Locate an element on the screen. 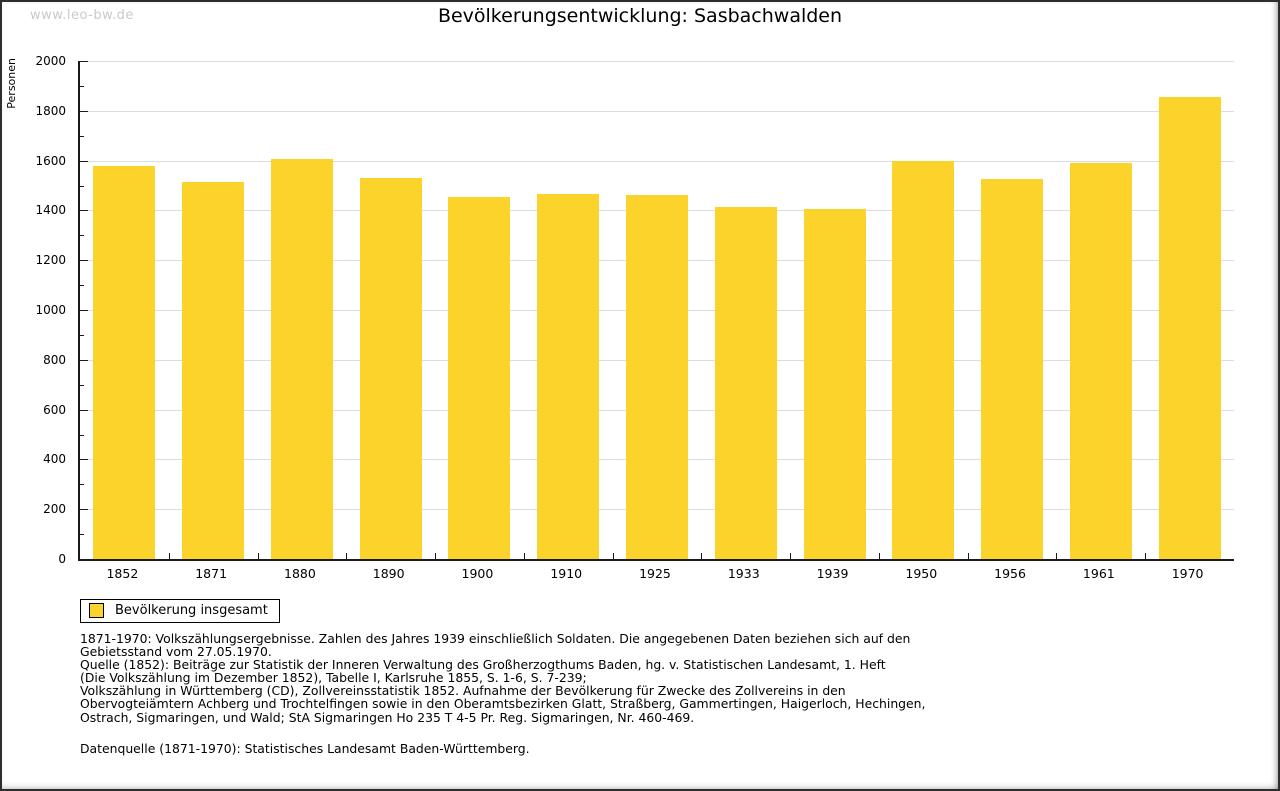  y-tick-label: 1800 is located at coordinates (50, 110).